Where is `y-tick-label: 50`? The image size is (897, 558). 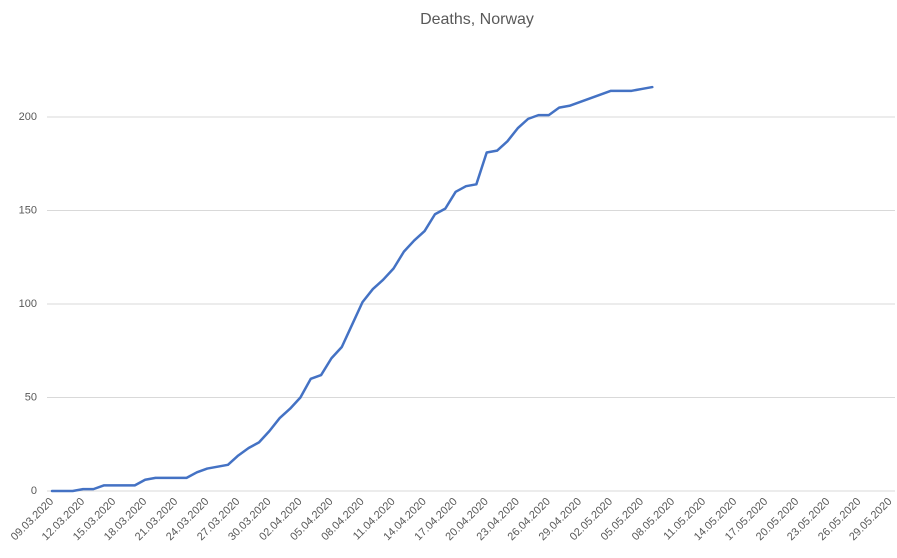
y-tick-label: 50 is located at coordinates (31, 397).